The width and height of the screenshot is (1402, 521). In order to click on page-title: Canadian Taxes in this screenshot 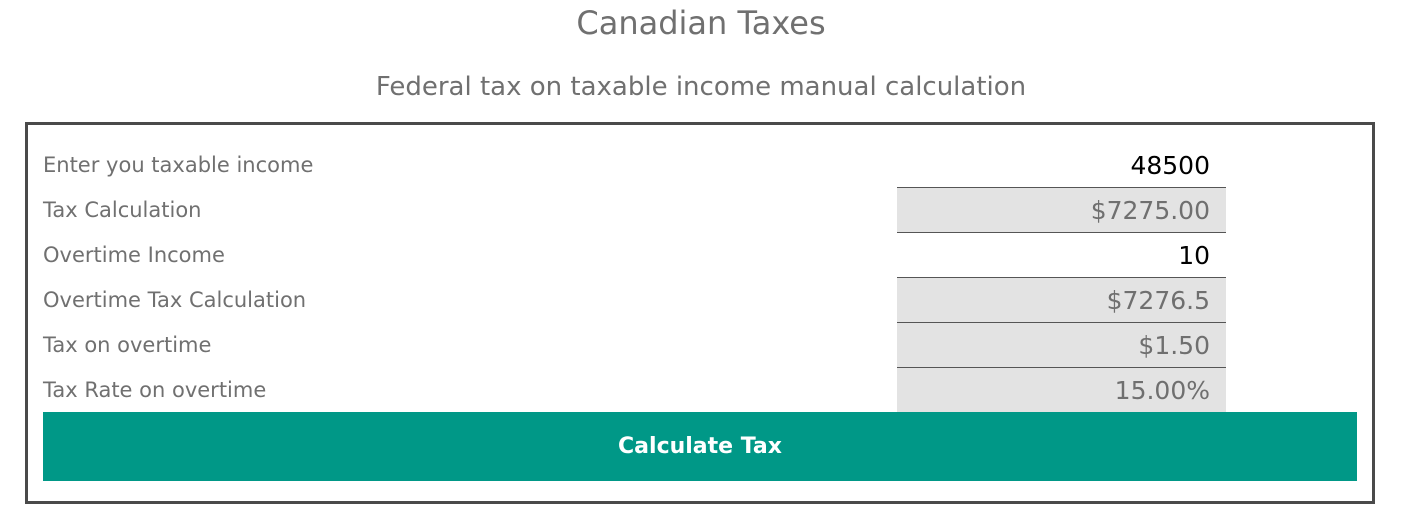, I will do `click(701, 23)`.